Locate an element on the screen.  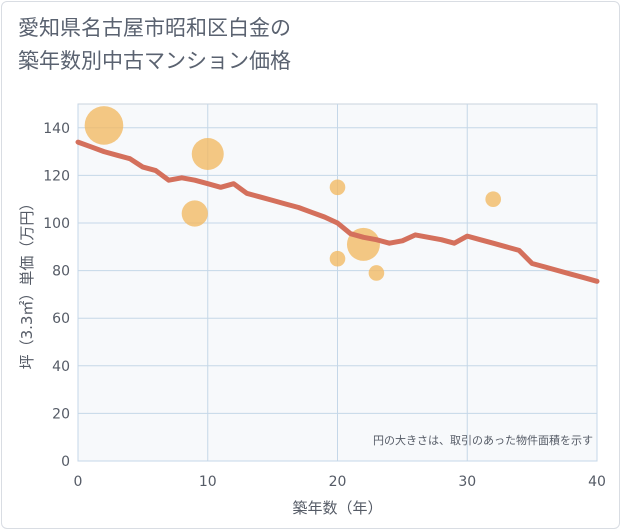
x-tick-label: 0 is located at coordinates (78, 482).